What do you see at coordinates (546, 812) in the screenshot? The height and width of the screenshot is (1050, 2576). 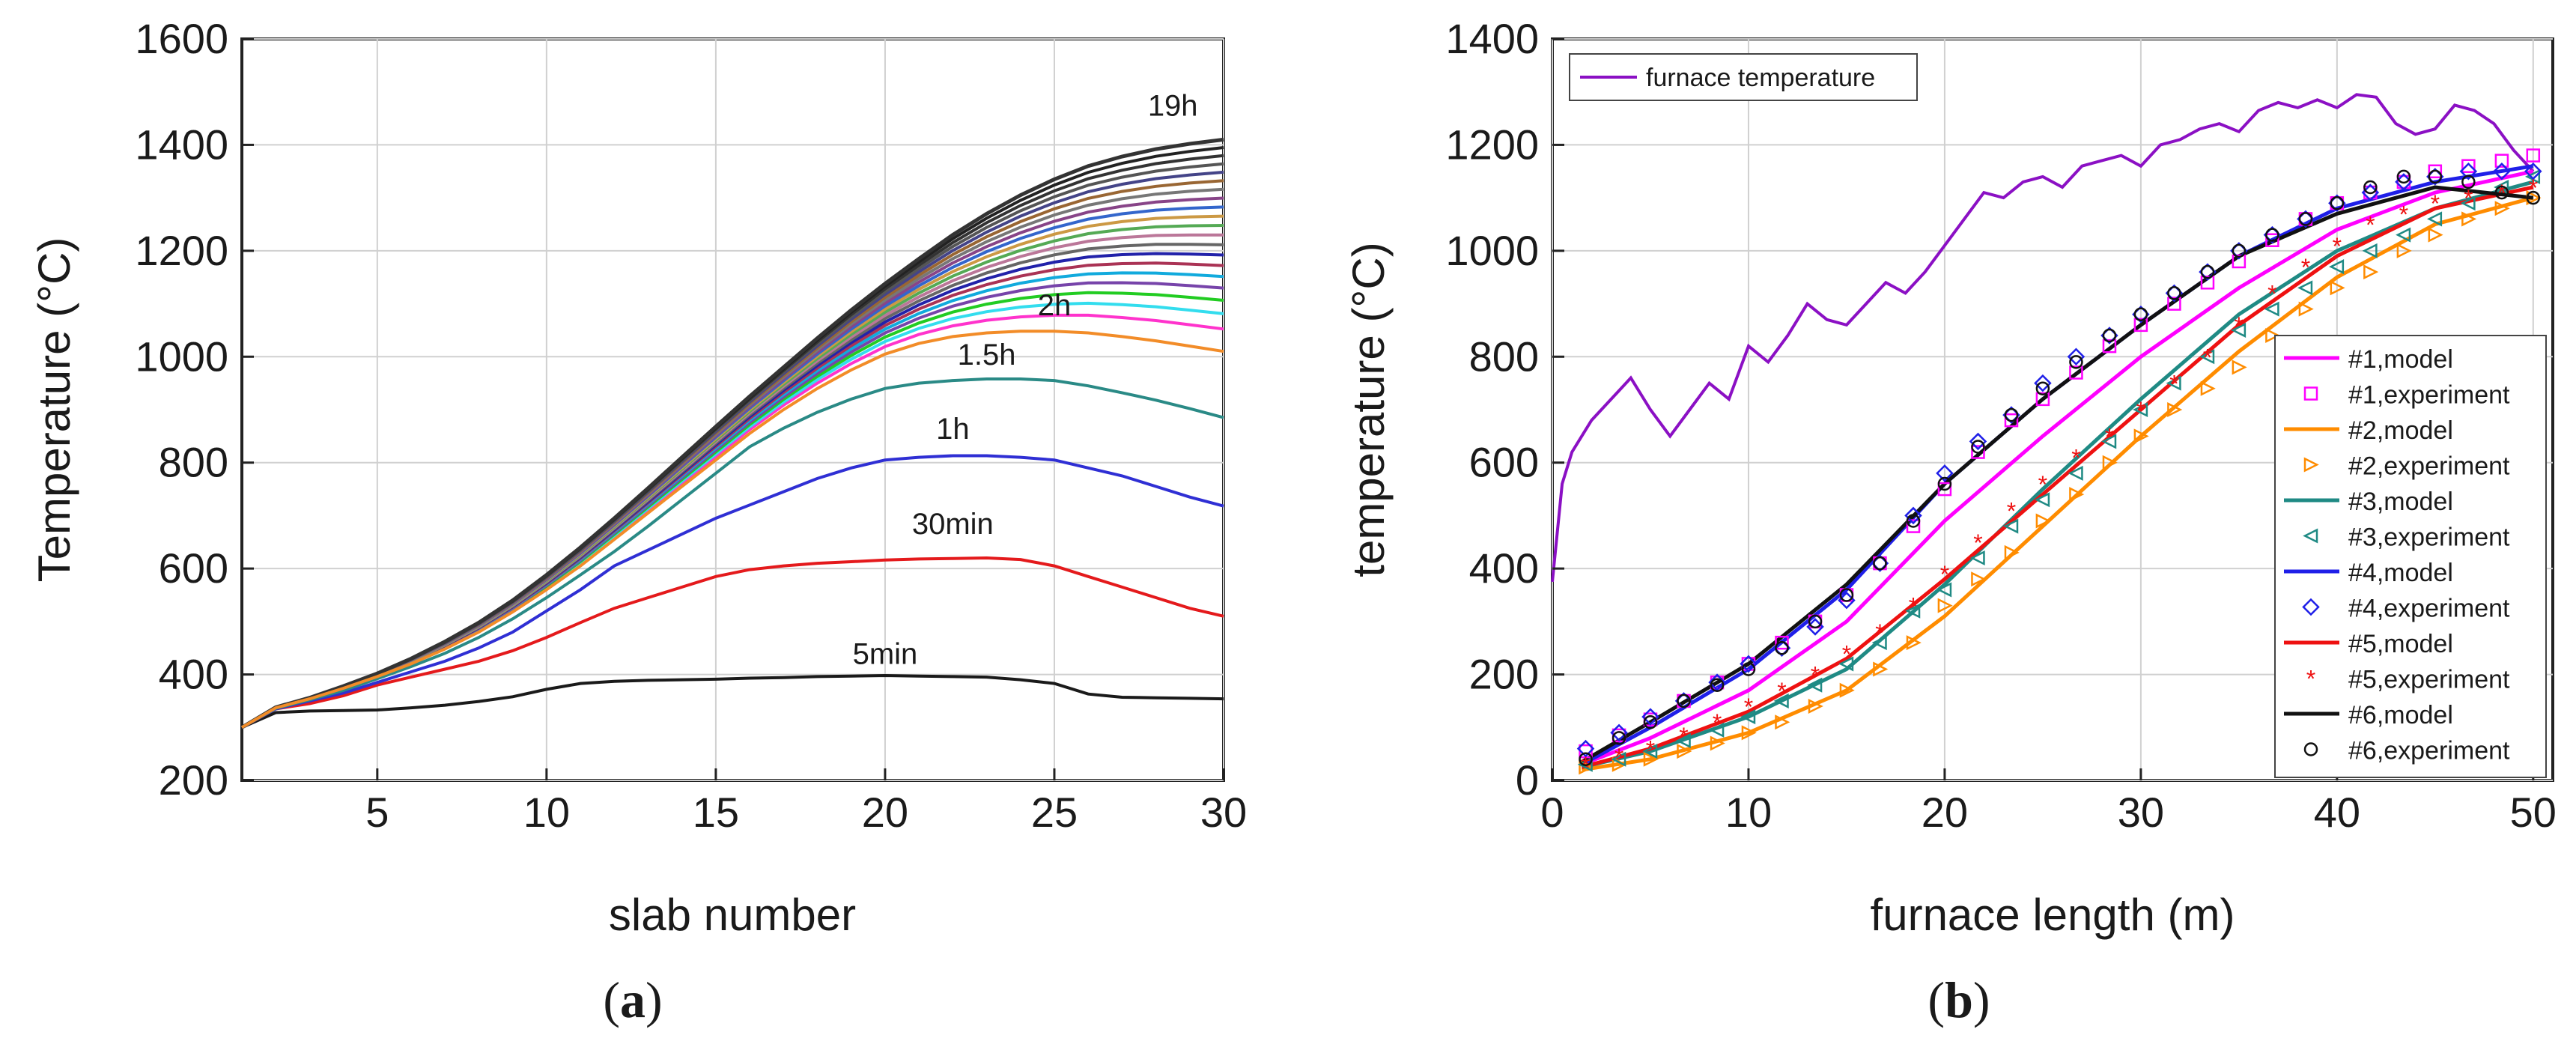 I see `x-tick-label: 10` at bounding box center [546, 812].